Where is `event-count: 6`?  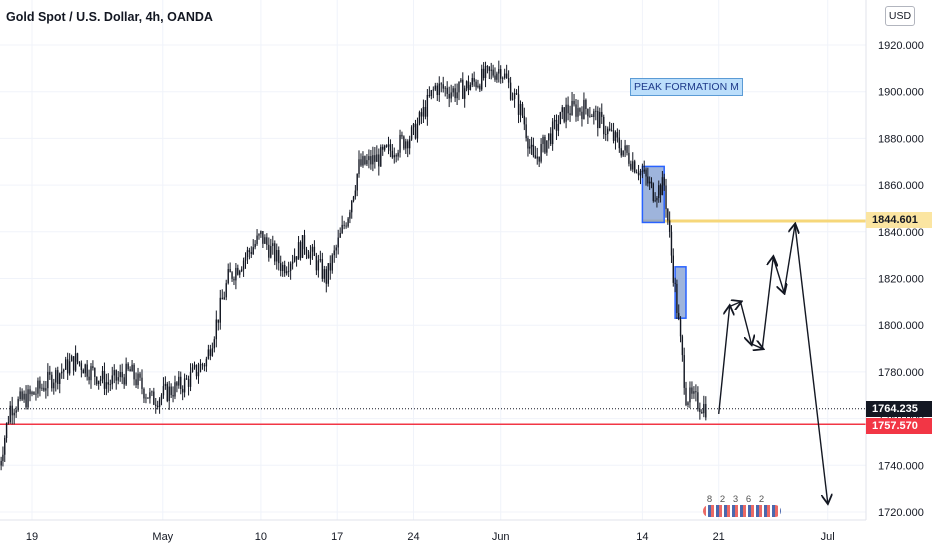
event-count: 6 is located at coordinates (748, 499).